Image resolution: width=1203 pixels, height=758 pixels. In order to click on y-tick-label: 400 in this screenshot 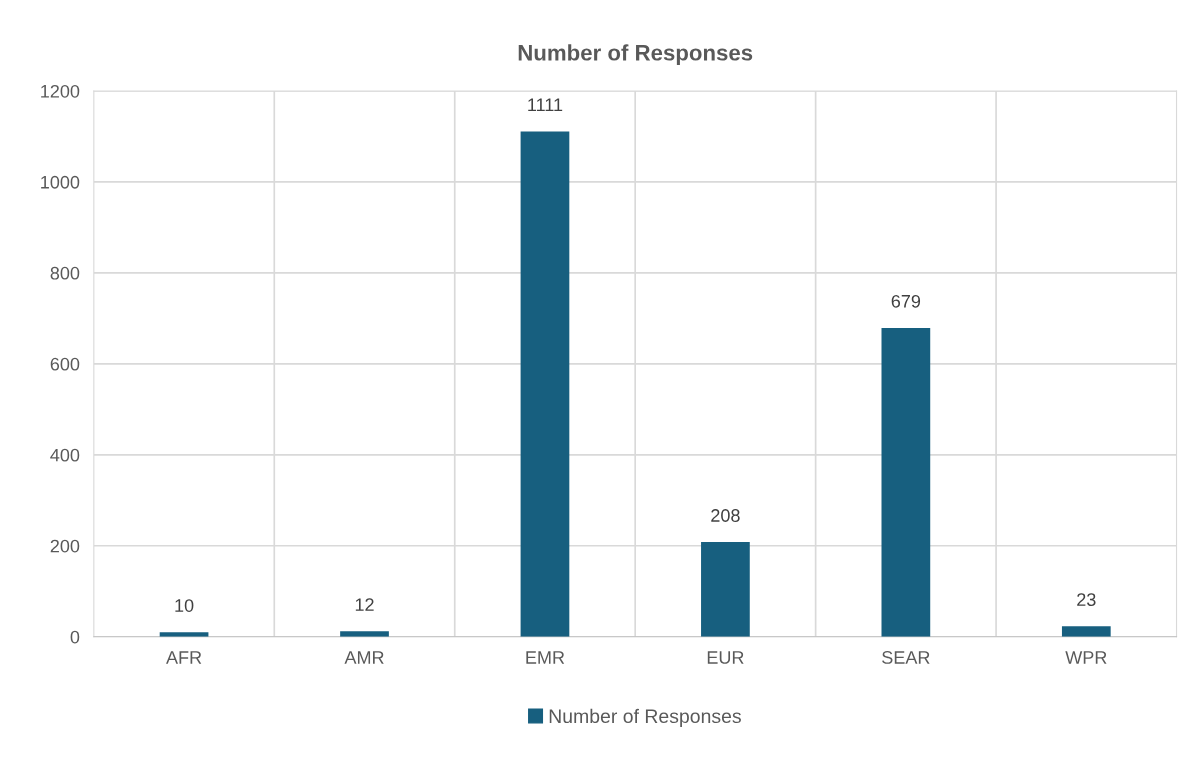, I will do `click(65, 455)`.